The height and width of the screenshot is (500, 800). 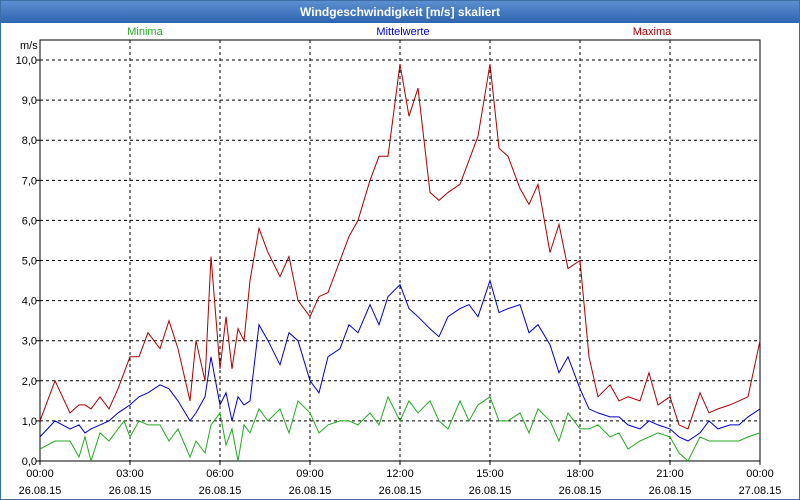 What do you see at coordinates (310, 474) in the screenshot?
I see `x-tick-time: 09:00` at bounding box center [310, 474].